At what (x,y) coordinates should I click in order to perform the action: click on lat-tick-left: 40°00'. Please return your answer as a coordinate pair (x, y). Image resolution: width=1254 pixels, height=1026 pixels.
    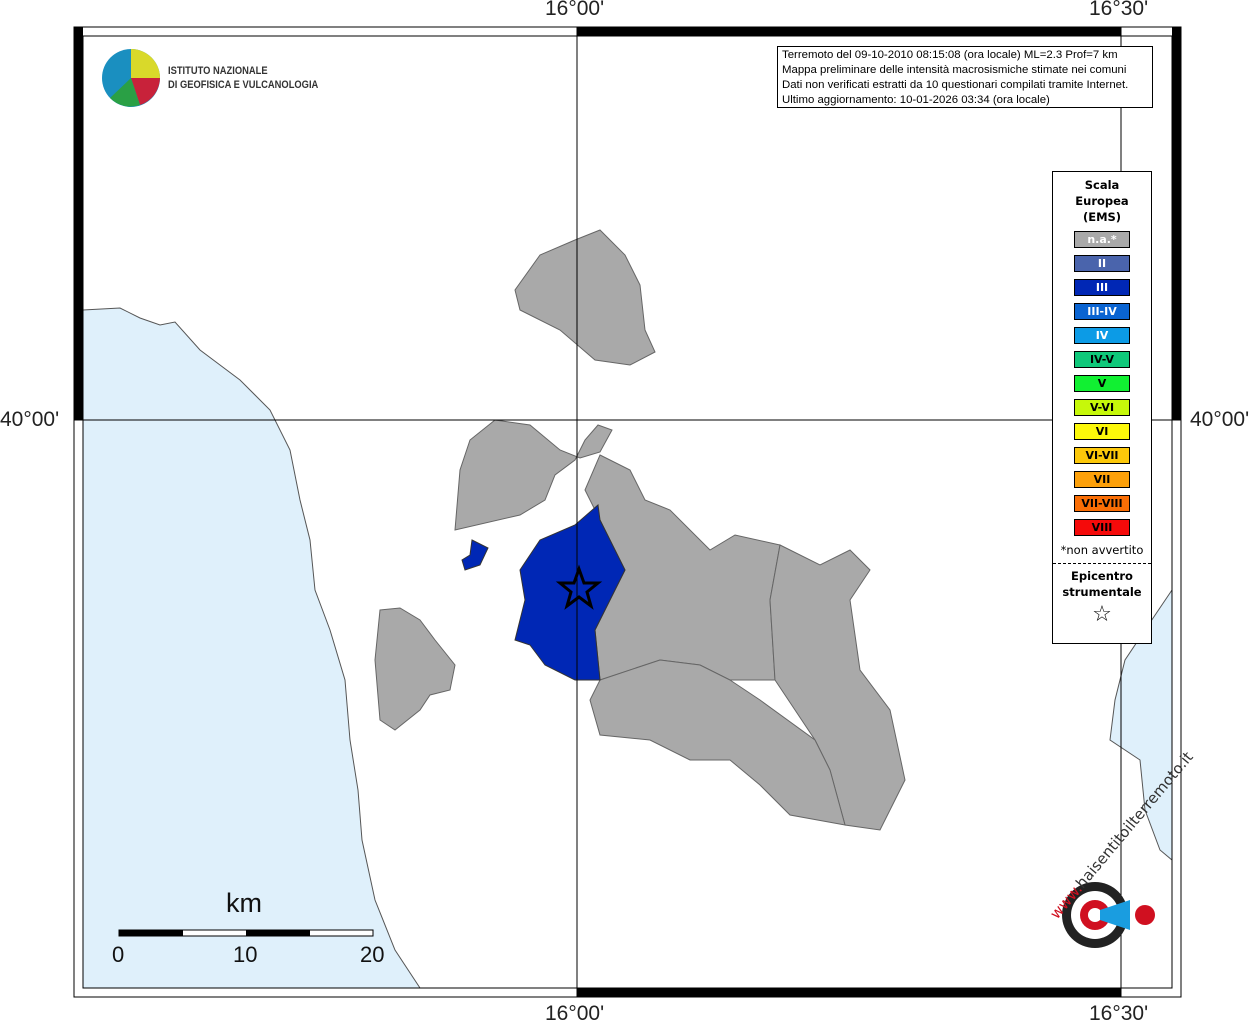
    Looking at the image, I should click on (30, 419).